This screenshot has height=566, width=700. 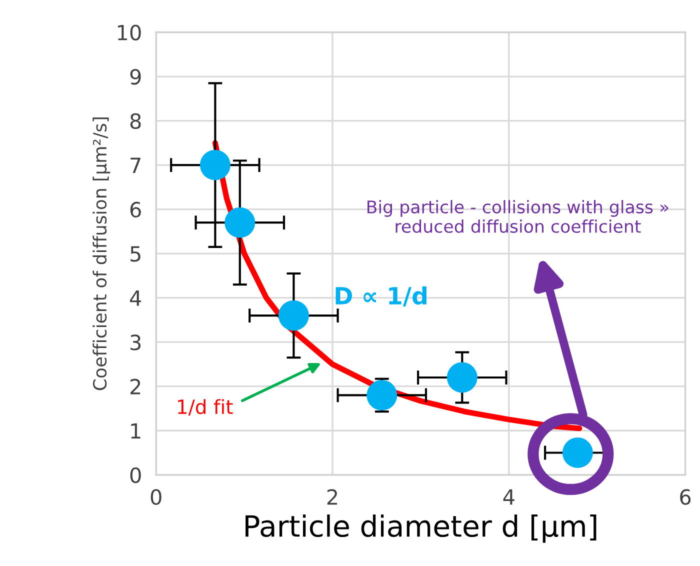 What do you see at coordinates (135, 475) in the screenshot?
I see `y-tick-label: 0` at bounding box center [135, 475].